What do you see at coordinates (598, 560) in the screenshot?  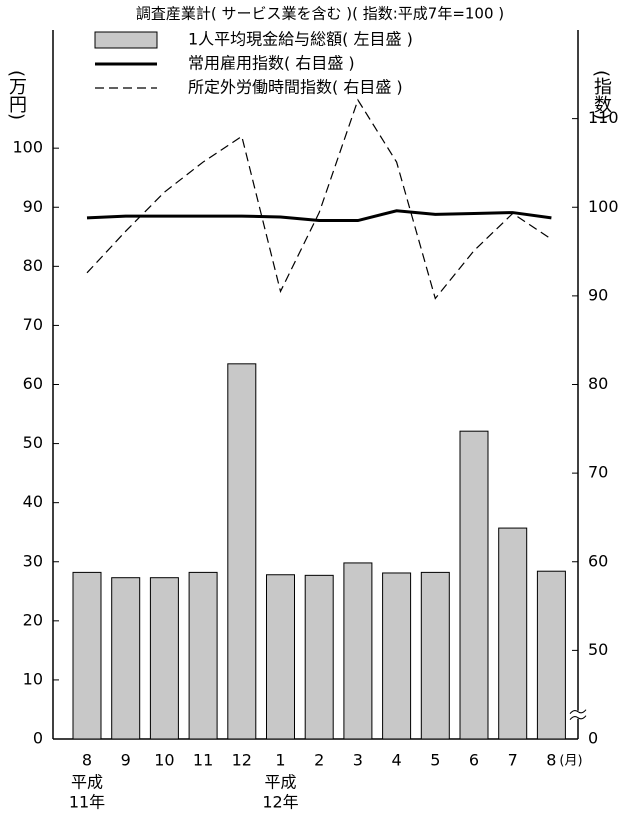 I see `y2-tick-label: 60` at bounding box center [598, 560].